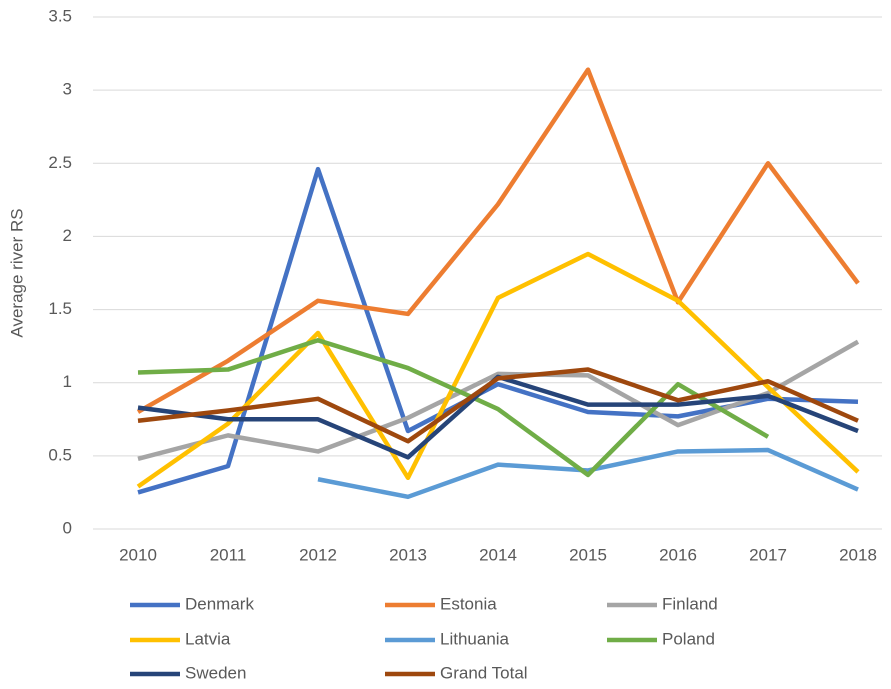  I want to click on x-tick-label: 2017, so click(768, 554).